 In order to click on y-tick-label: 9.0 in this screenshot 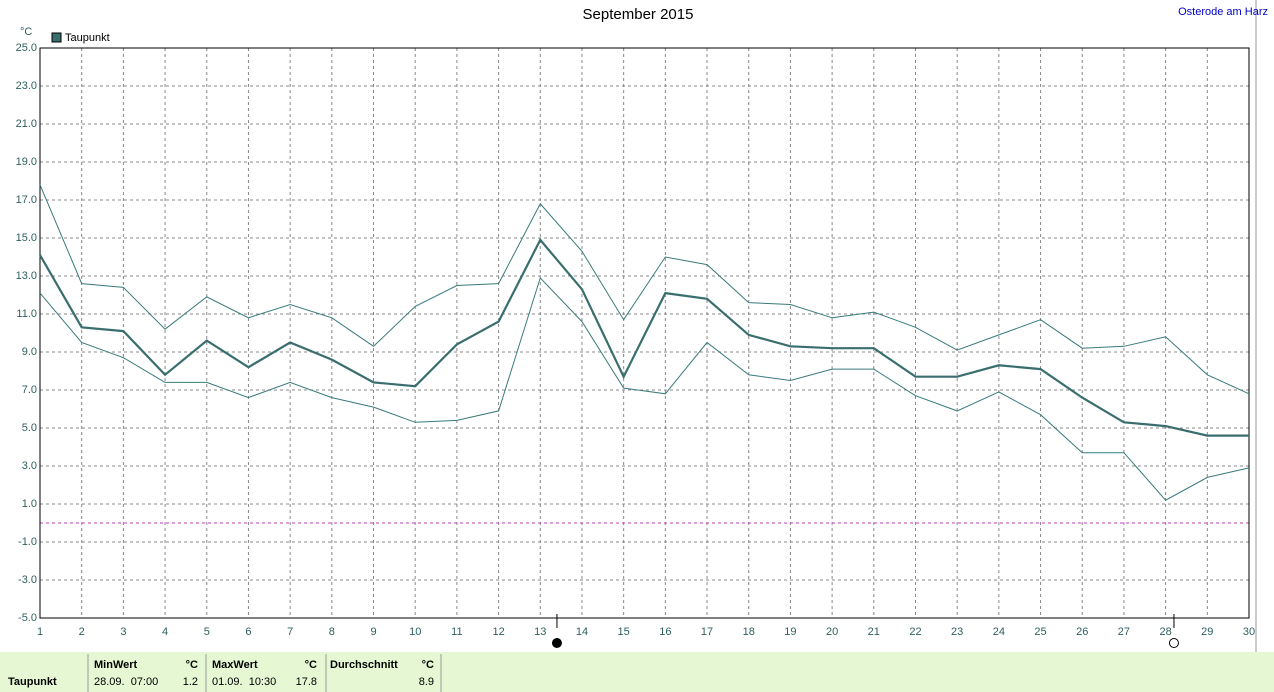, I will do `click(29, 352)`.